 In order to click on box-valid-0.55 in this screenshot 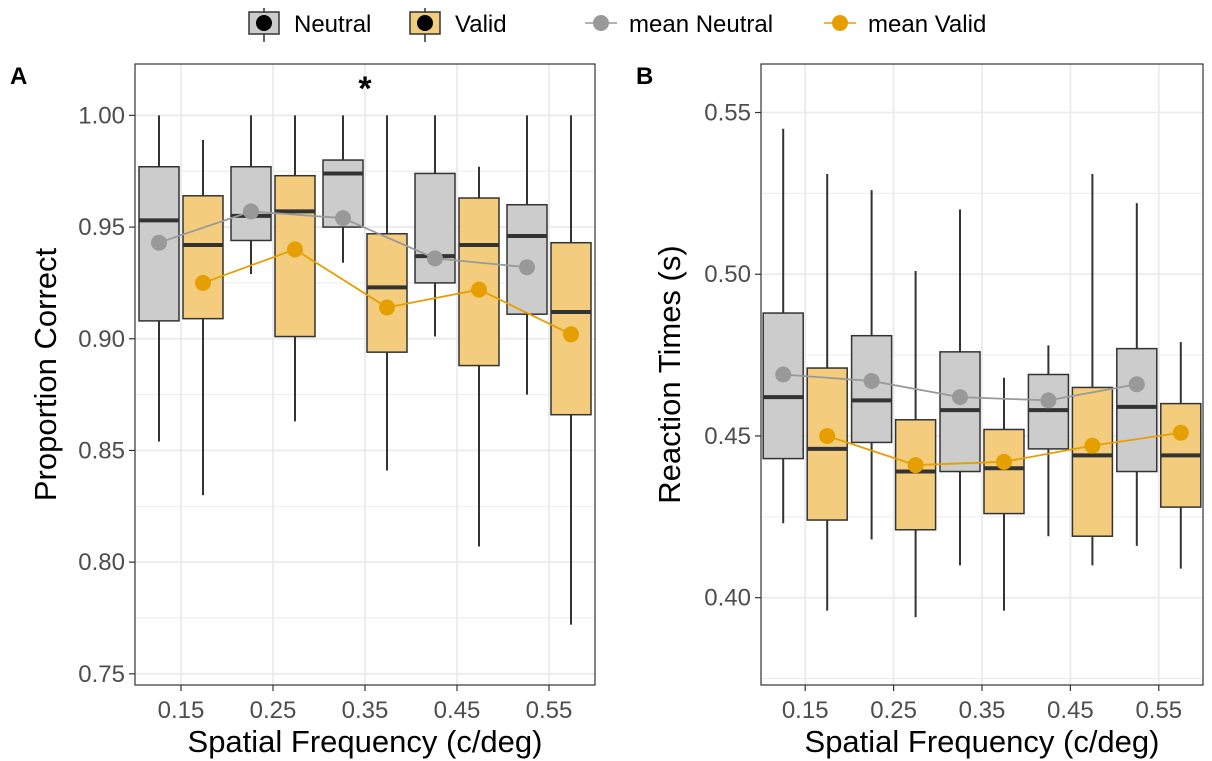, I will do `click(1181, 455)`.